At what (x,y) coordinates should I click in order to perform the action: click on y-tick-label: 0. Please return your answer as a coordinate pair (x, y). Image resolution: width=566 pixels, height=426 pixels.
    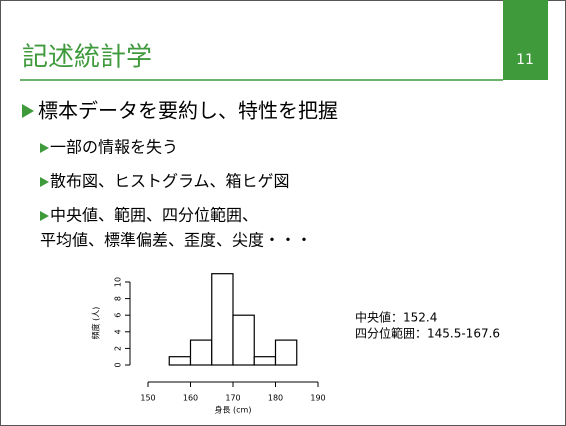
    Looking at the image, I should click on (118, 364).